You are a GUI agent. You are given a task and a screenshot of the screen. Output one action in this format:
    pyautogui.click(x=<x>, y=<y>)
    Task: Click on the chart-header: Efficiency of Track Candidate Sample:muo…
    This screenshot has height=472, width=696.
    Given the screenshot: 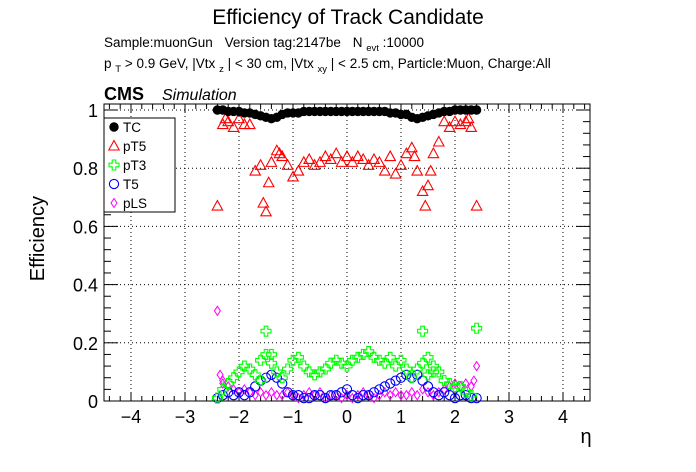 What is the action you would take?
    pyautogui.click(x=327, y=55)
    